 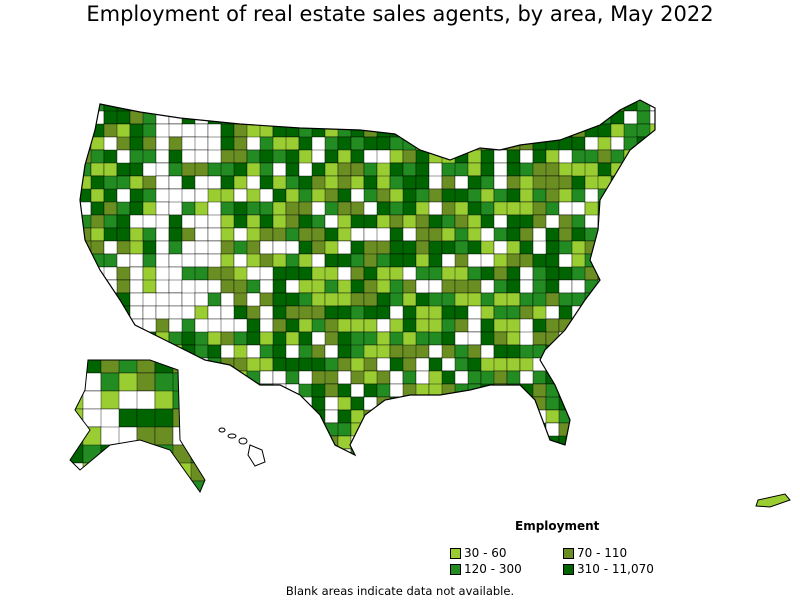 I want to click on legend-swatch, so click(x=455, y=553).